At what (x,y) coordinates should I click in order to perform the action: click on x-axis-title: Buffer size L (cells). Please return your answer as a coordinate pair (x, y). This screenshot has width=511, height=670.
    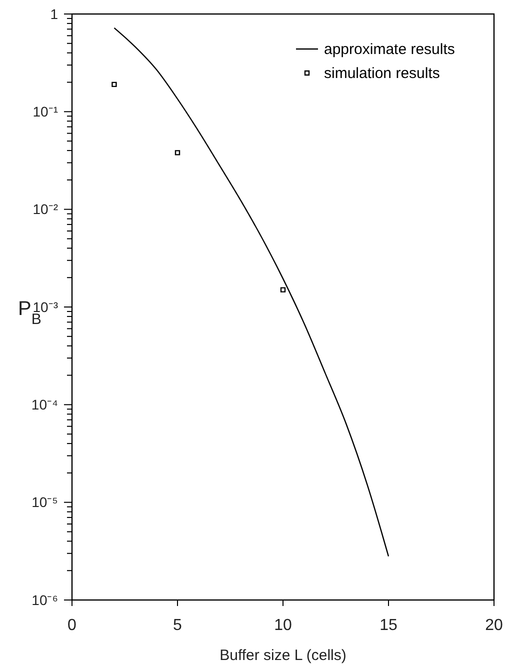
    Looking at the image, I should click on (283, 655).